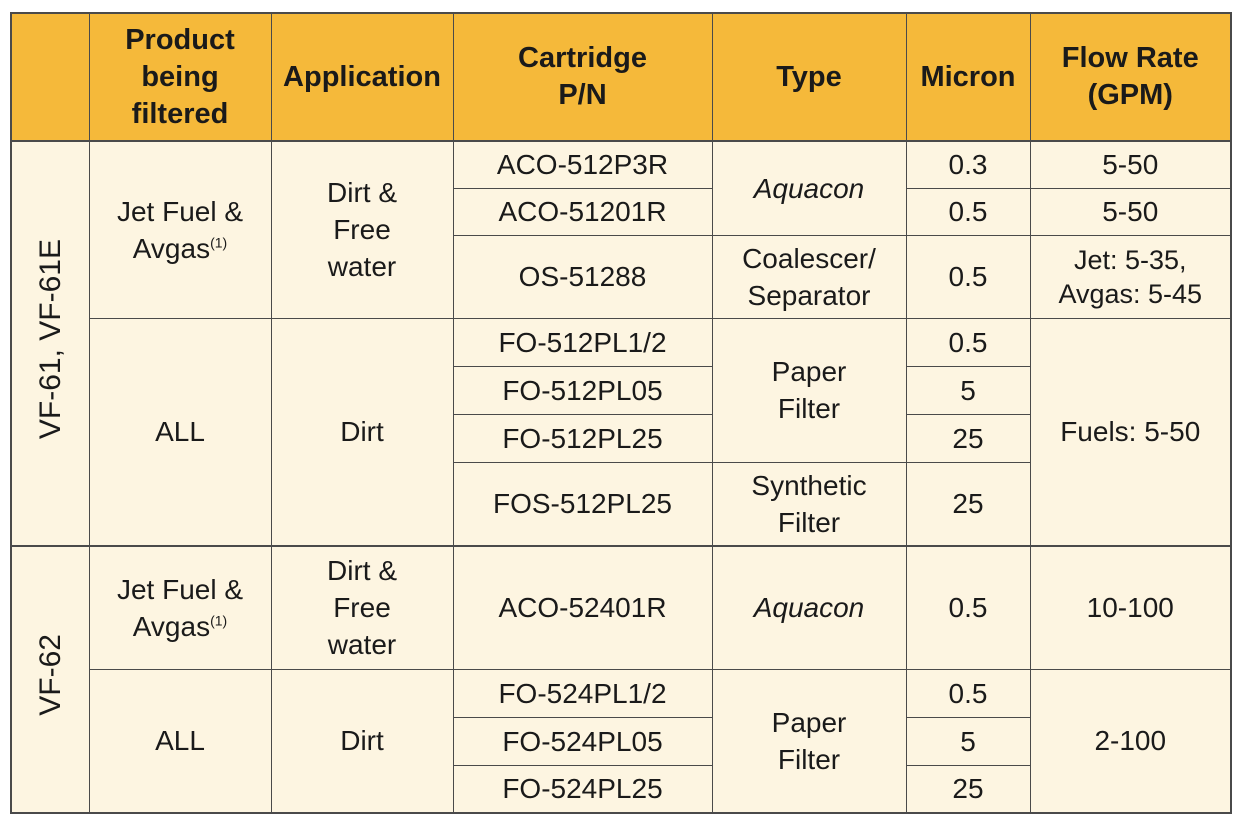 This screenshot has height=826, width=1244. What do you see at coordinates (582, 693) in the screenshot?
I see `cartridge-cell: FO-524PL1/2` at bounding box center [582, 693].